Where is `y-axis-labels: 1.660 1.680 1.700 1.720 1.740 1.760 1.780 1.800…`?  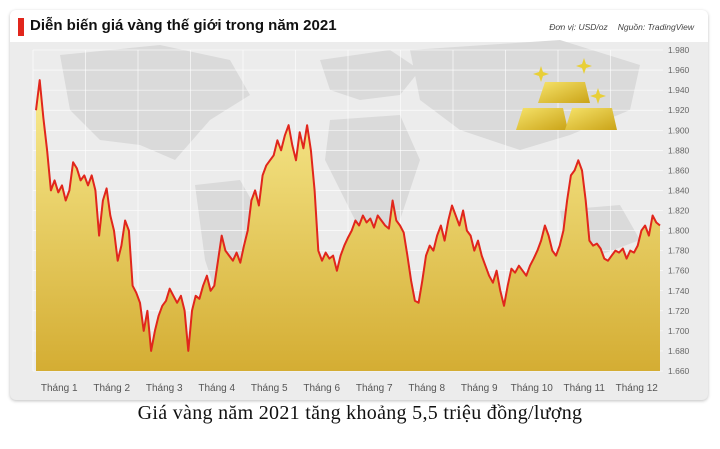
y-axis-labels: 1.660 1.680 1.700 1.720 1.740 1.760 1.780 1.800… is located at coordinates (679, 210).